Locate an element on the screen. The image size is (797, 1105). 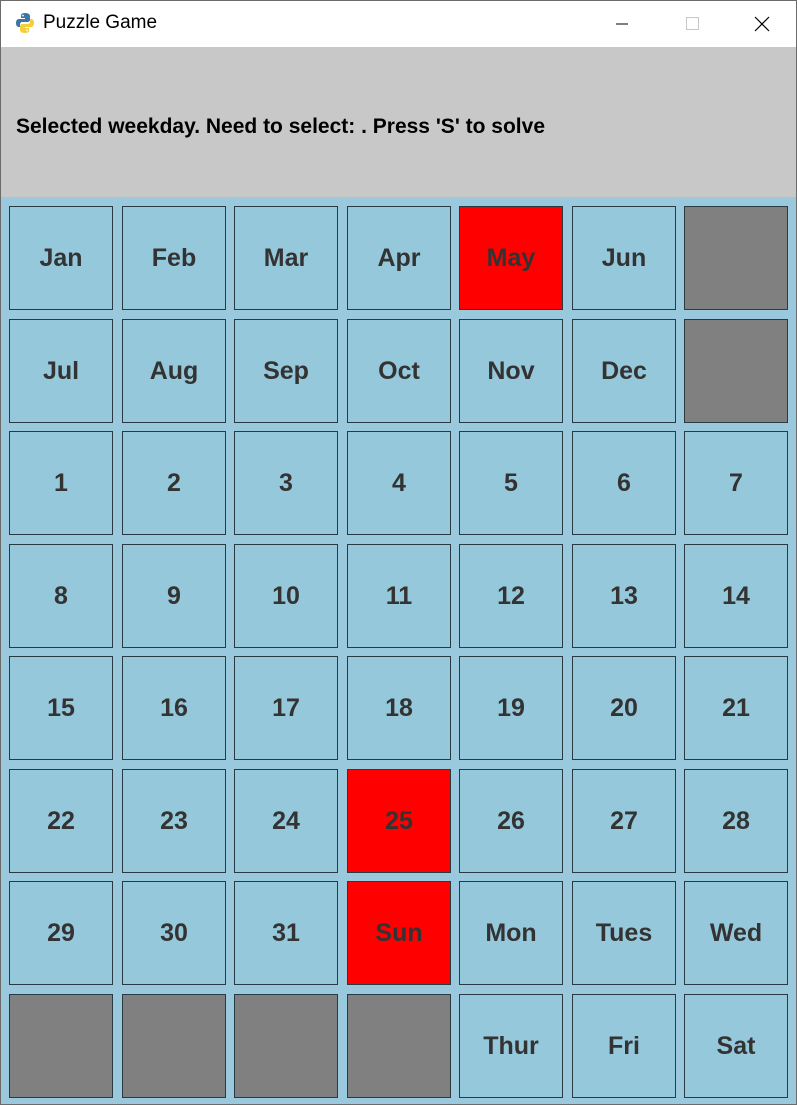
cell-6: 6 is located at coordinates (624, 483).